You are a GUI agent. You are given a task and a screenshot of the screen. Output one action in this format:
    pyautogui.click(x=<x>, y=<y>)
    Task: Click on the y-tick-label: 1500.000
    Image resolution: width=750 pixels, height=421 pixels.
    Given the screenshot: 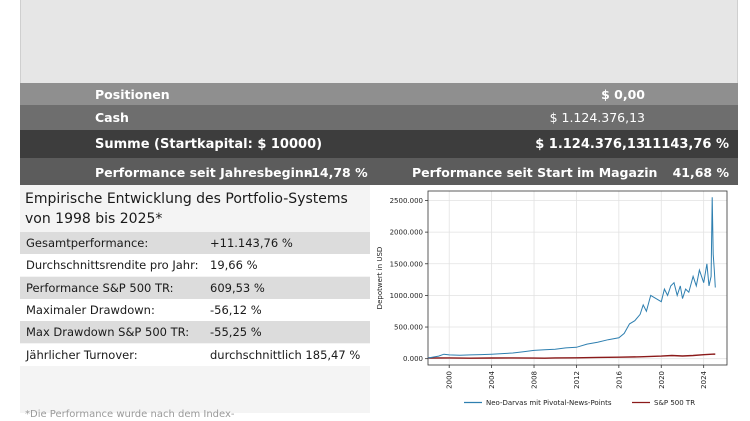 What is the action you would take?
    pyautogui.click(x=406, y=264)
    